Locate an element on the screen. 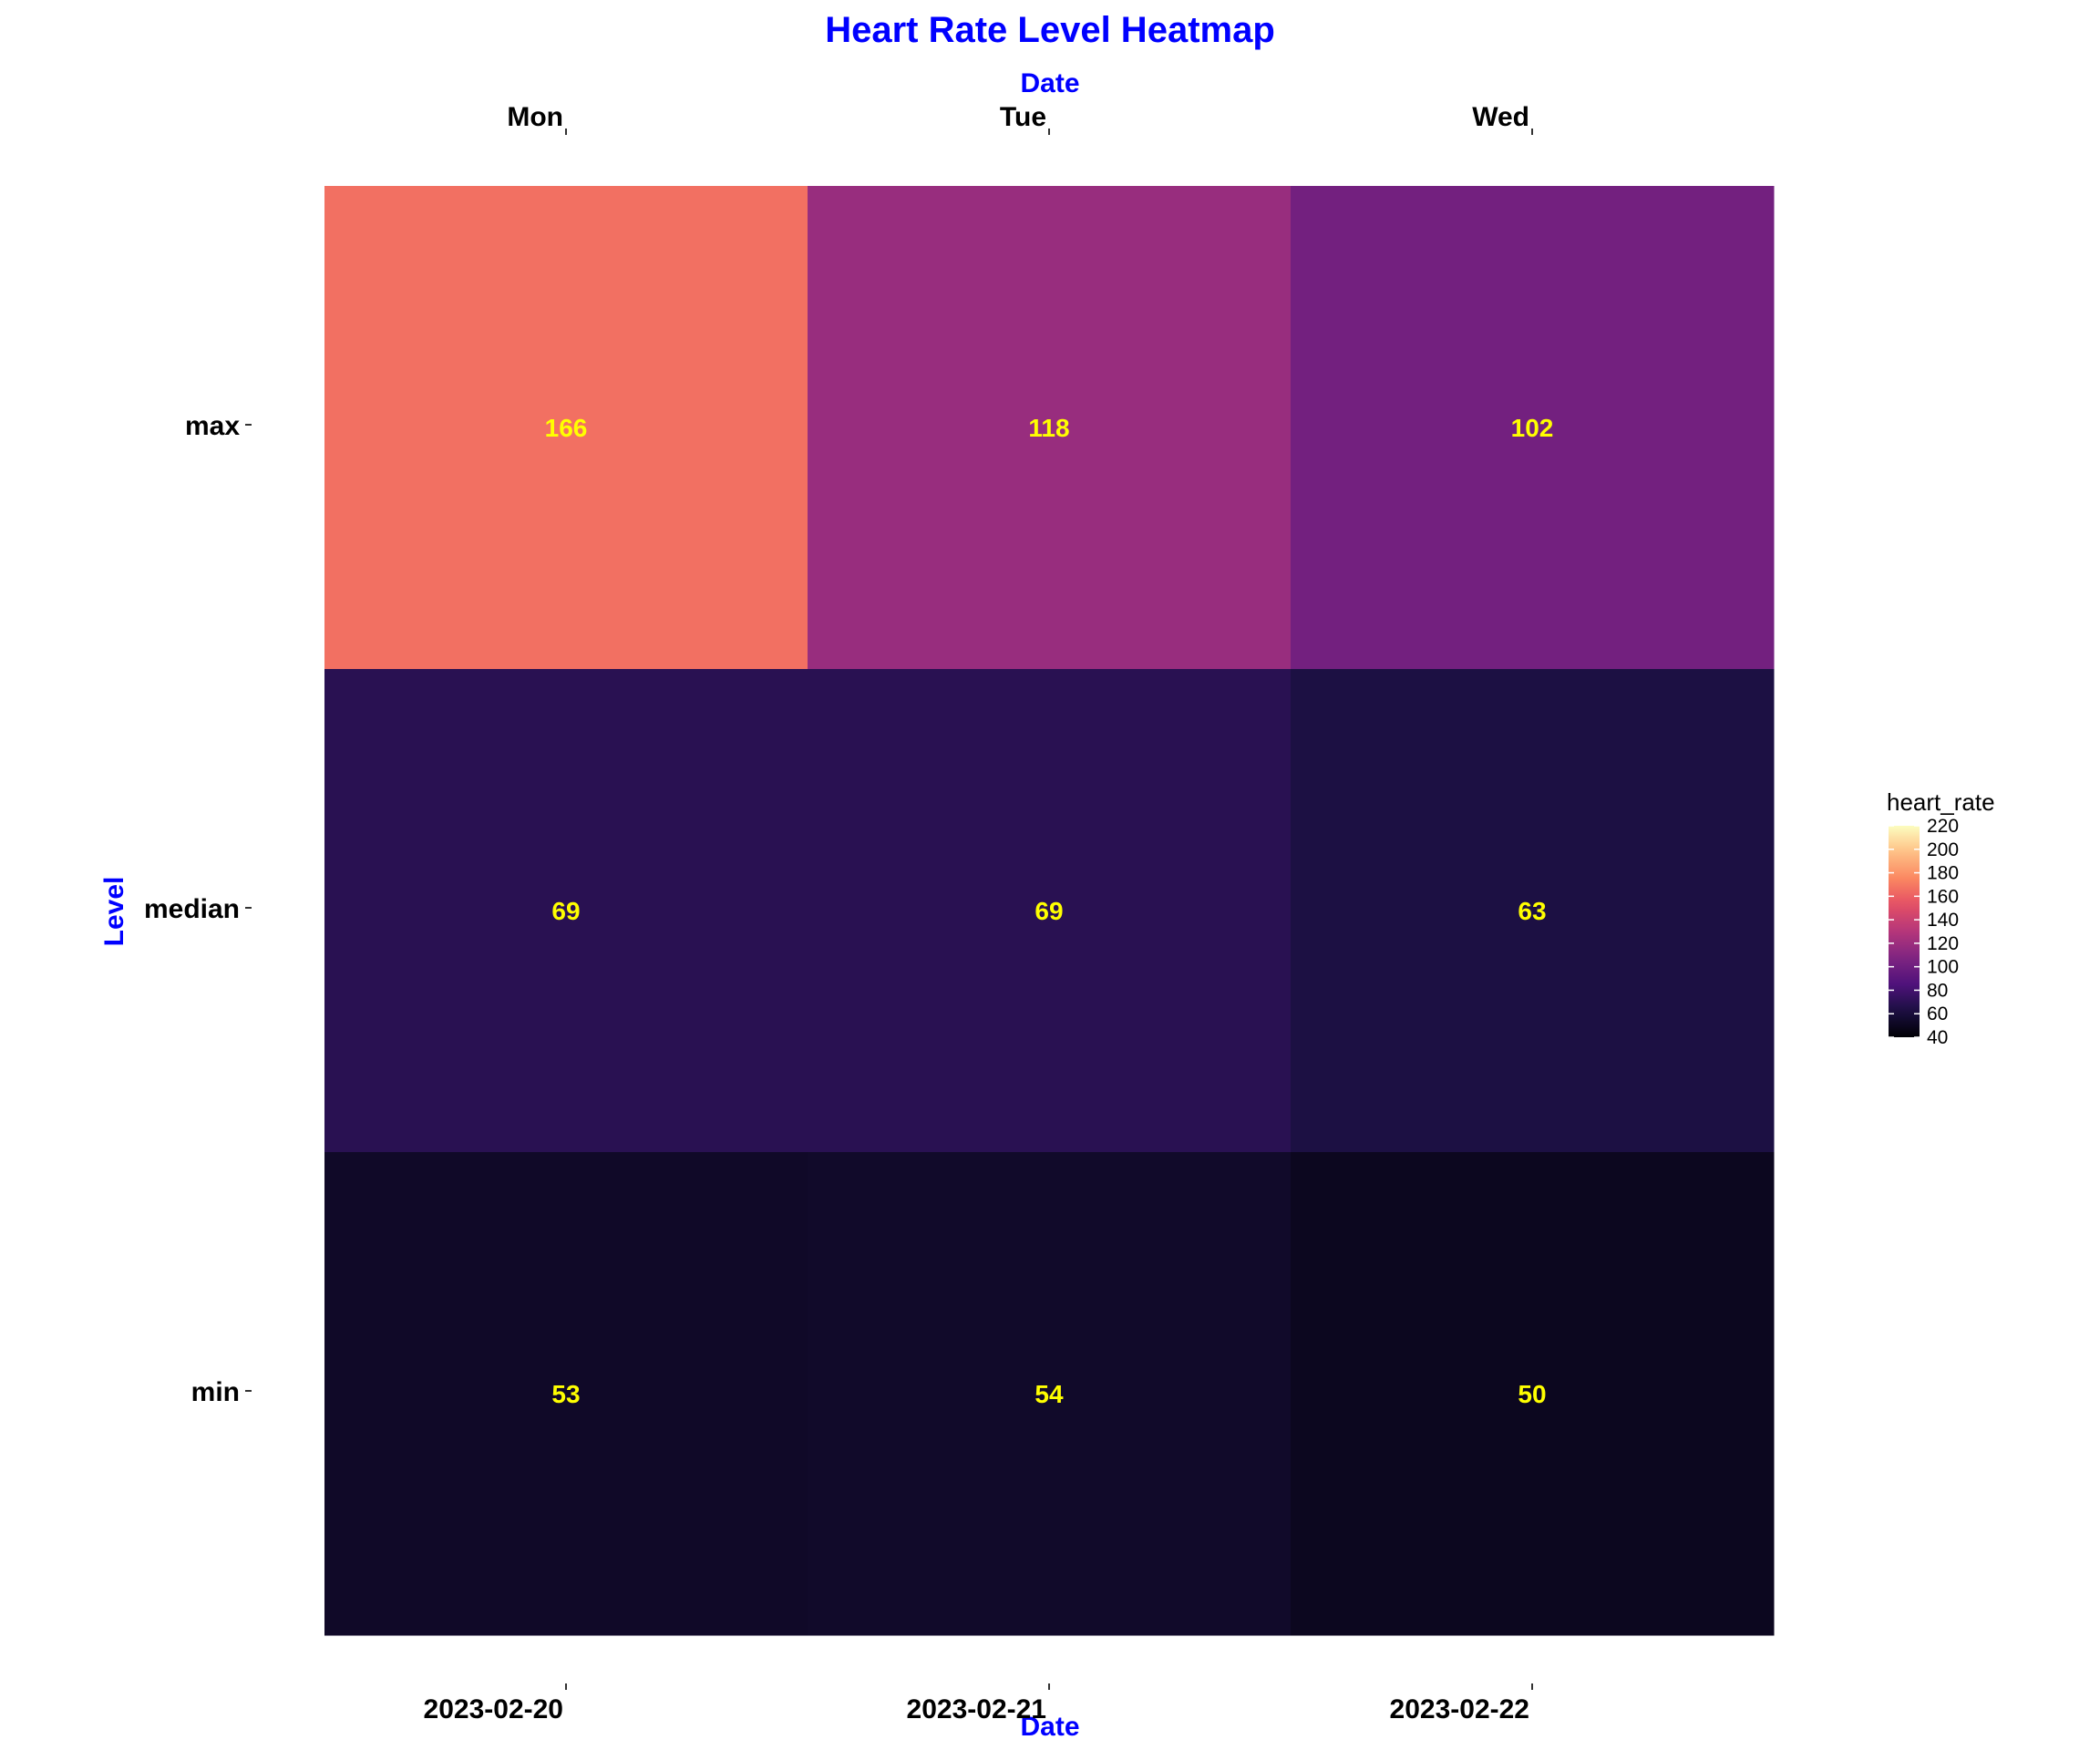  y-tick-label-min: min is located at coordinates (216, 1392).